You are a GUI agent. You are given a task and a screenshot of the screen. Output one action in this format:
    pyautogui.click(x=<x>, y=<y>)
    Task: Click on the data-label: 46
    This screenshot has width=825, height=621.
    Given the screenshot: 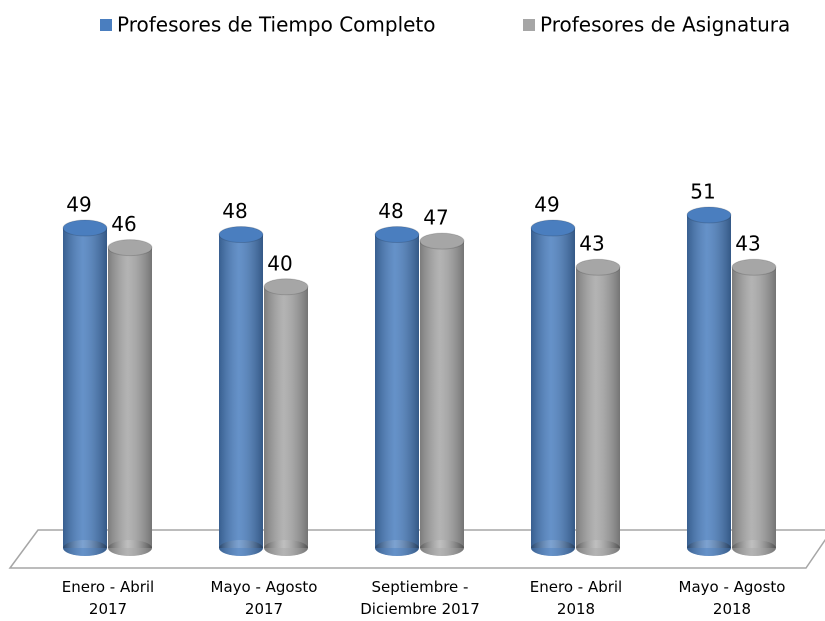 What is the action you would take?
    pyautogui.click(x=123, y=224)
    